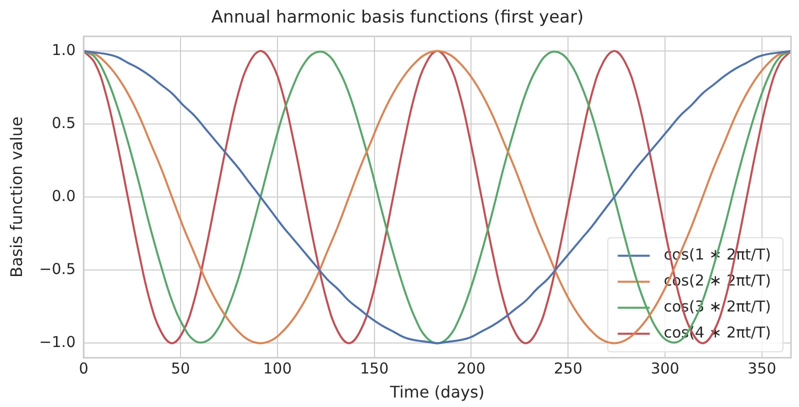 The image size is (799, 407). I want to click on y-tick-label: −0.5, so click(57, 269).